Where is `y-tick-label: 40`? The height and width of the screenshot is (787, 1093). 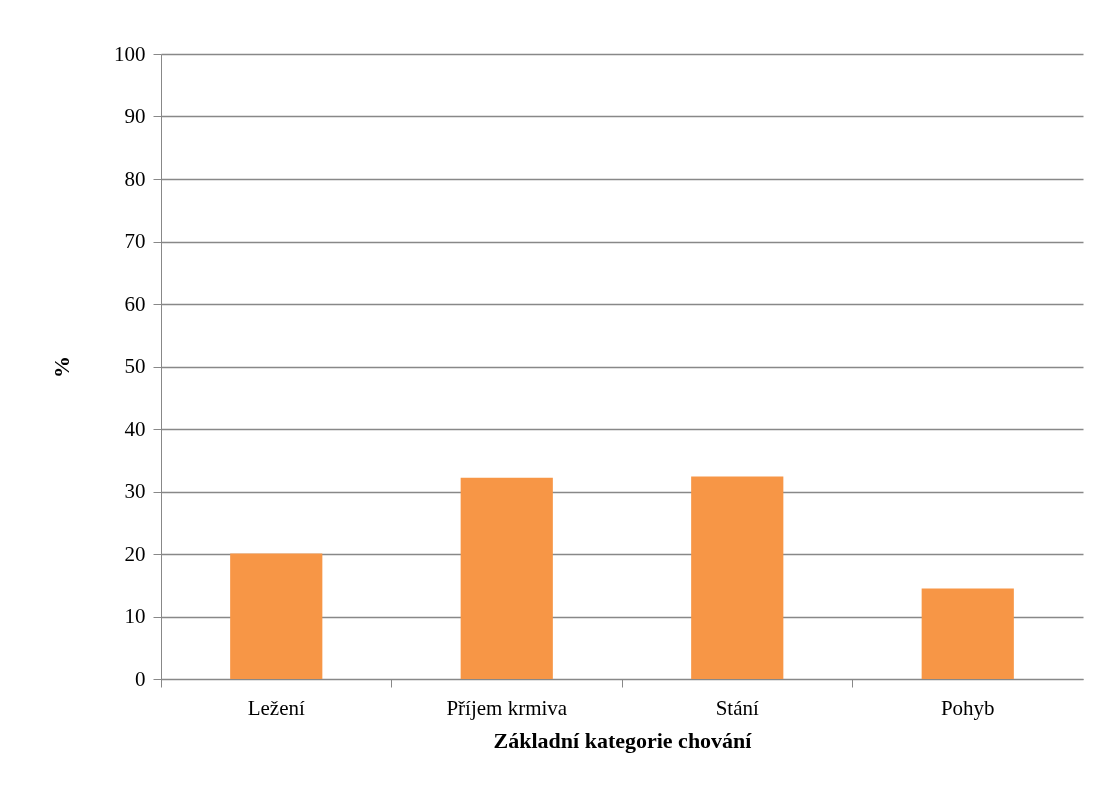 y-tick-label: 40 is located at coordinates (135, 428).